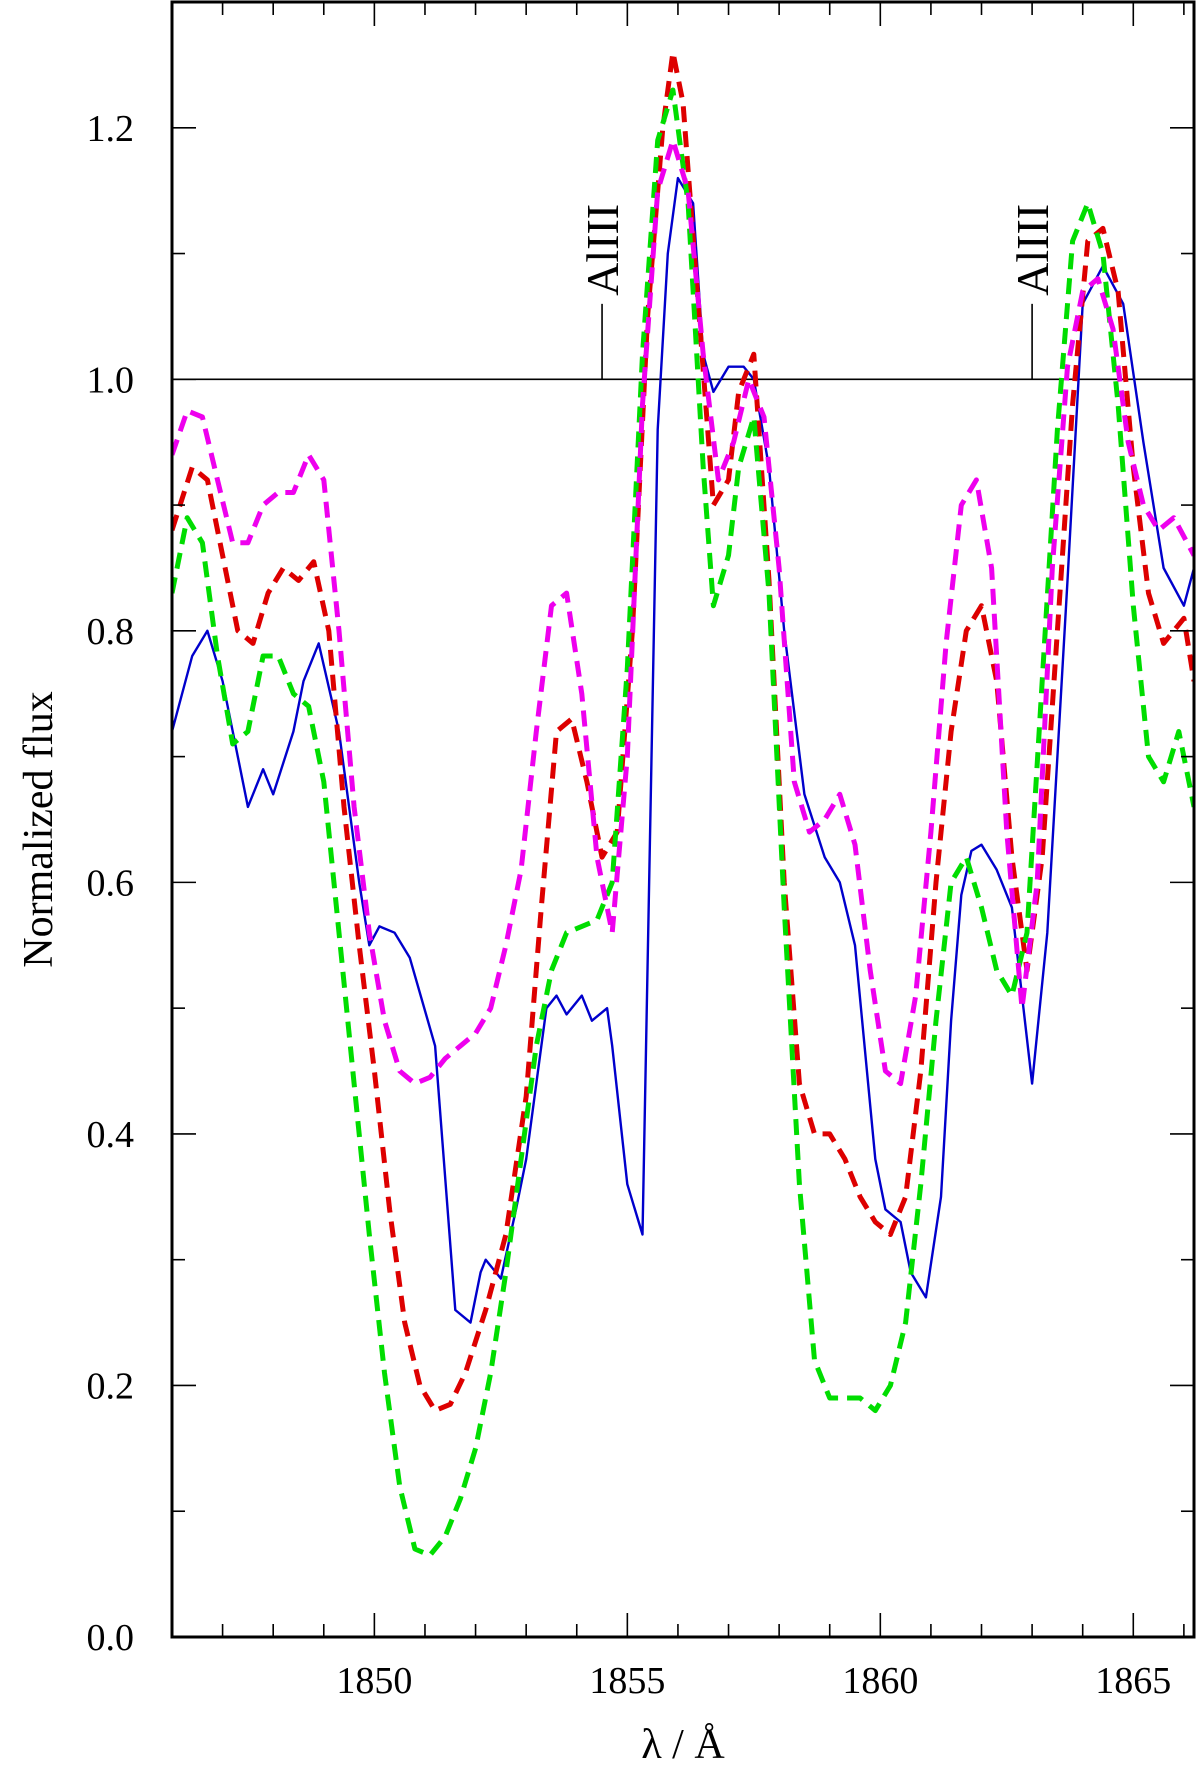 The width and height of the screenshot is (1200, 1766). I want to click on x-tick-label: 1865, so click(1133, 1681).